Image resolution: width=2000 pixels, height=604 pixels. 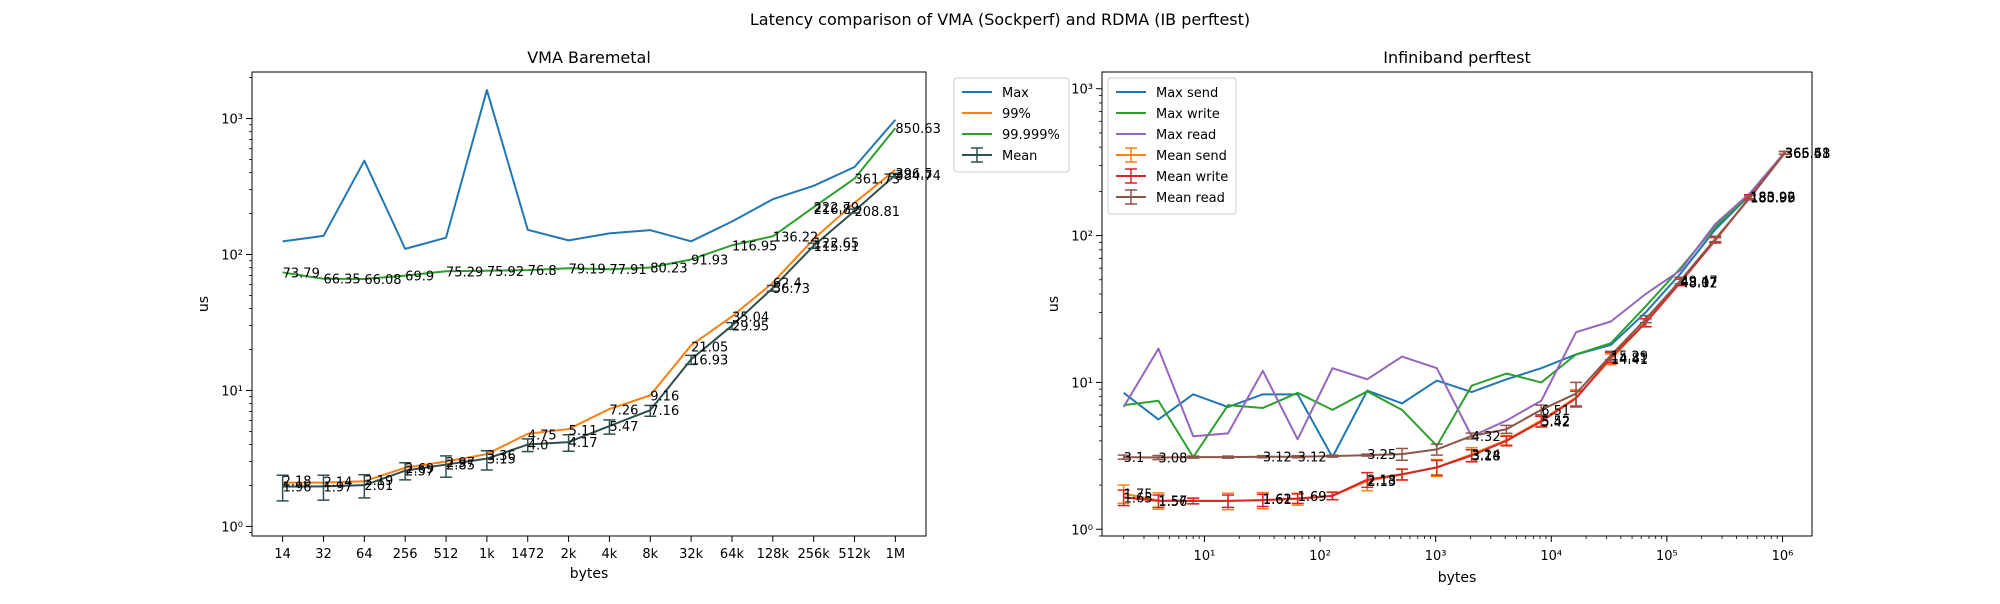 What do you see at coordinates (364, 554) in the screenshot?
I see `x-tick-label: 64` at bounding box center [364, 554].